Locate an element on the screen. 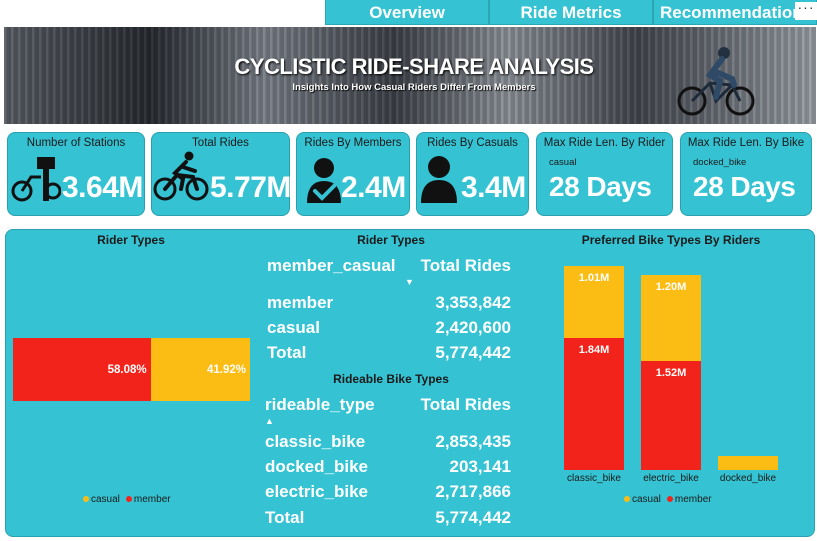  rider-types-bar: 58.08% 41.92% is located at coordinates (131, 369).